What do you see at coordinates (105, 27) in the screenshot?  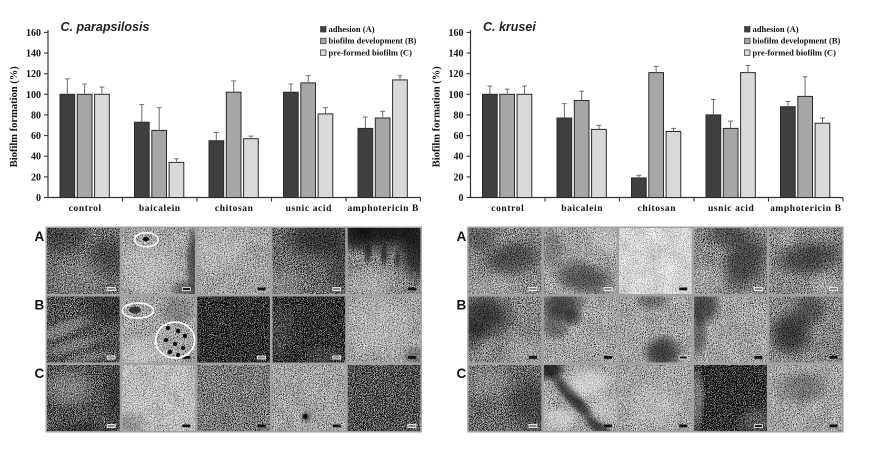 I see `svg-text: C. parapsilosis` at bounding box center [105, 27].